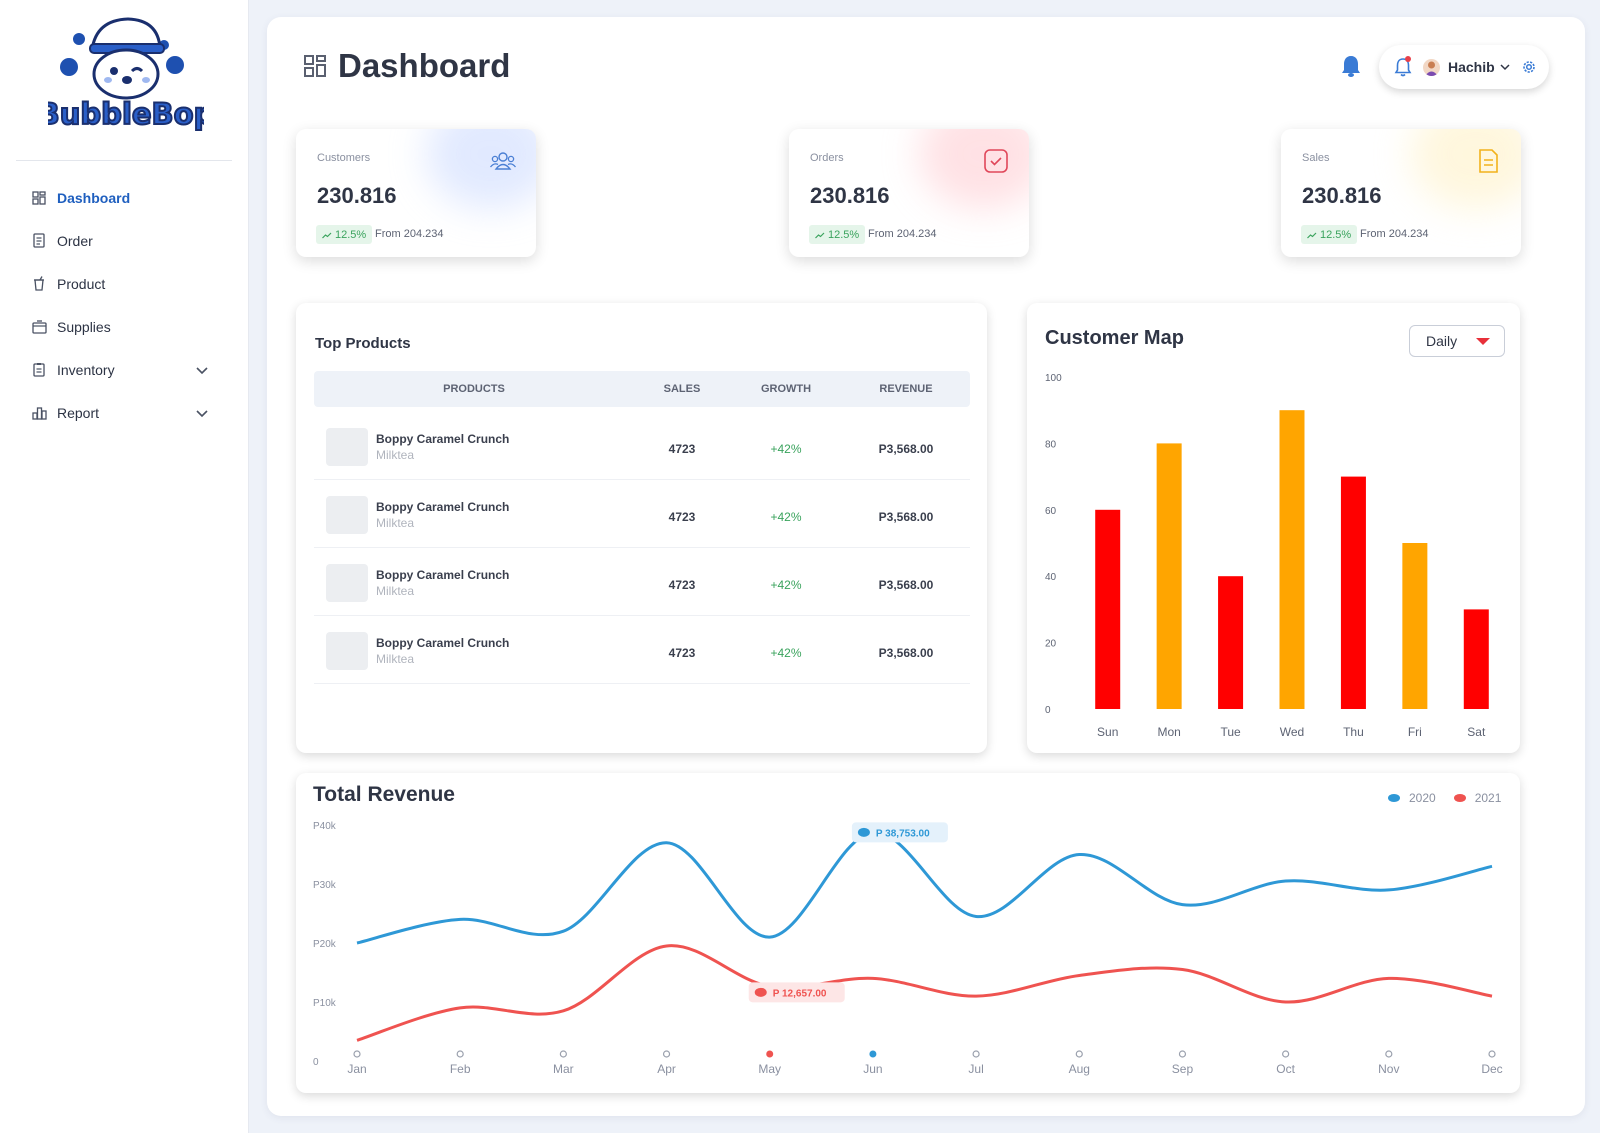 The height and width of the screenshot is (1133, 1600). I want to click on stat-card-customers: Customers 230.816 12.5% From 204.234, so click(416, 193).